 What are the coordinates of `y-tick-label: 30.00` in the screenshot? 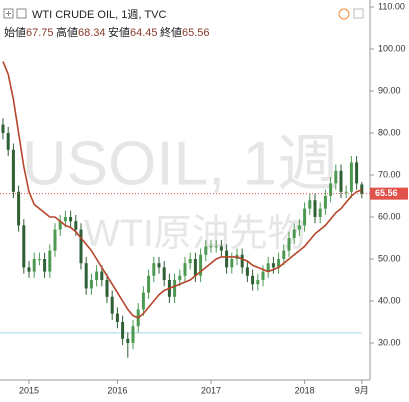 It's located at (389, 342).